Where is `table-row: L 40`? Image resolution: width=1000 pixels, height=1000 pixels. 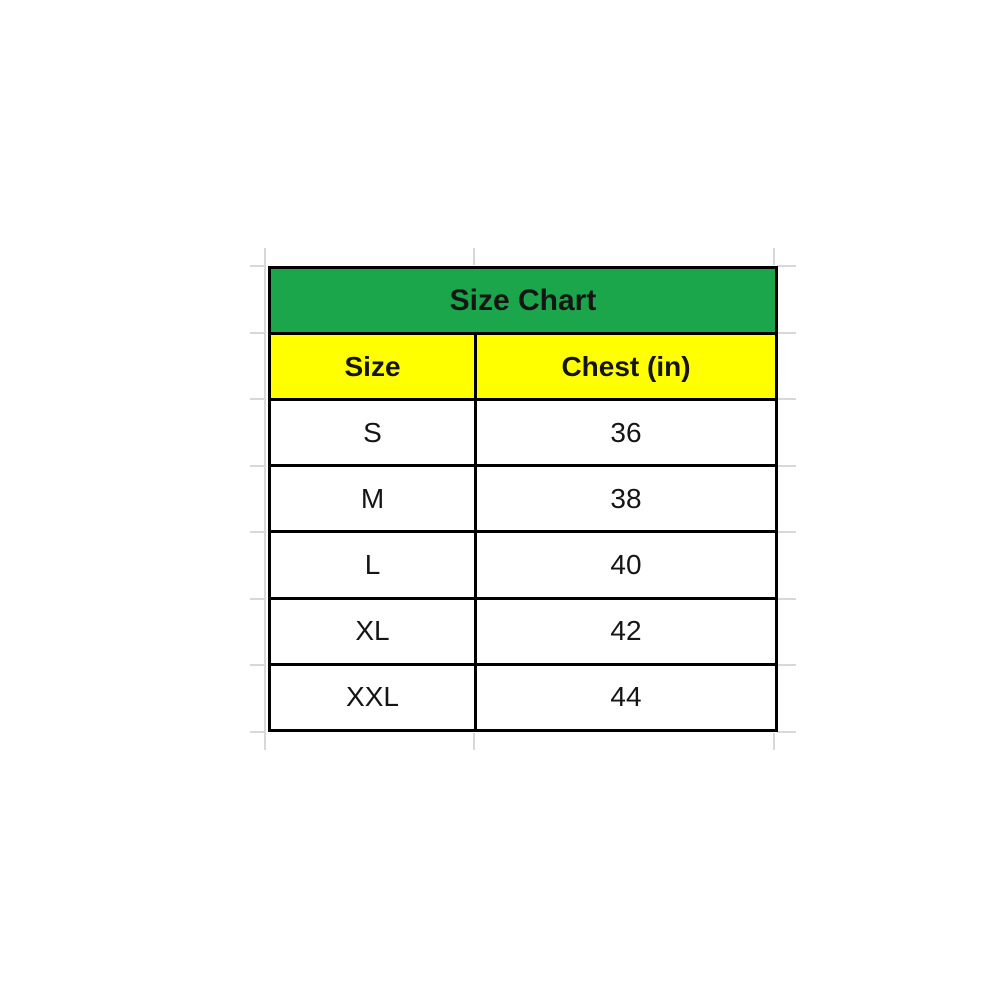
table-row: L 40 is located at coordinates (523, 565).